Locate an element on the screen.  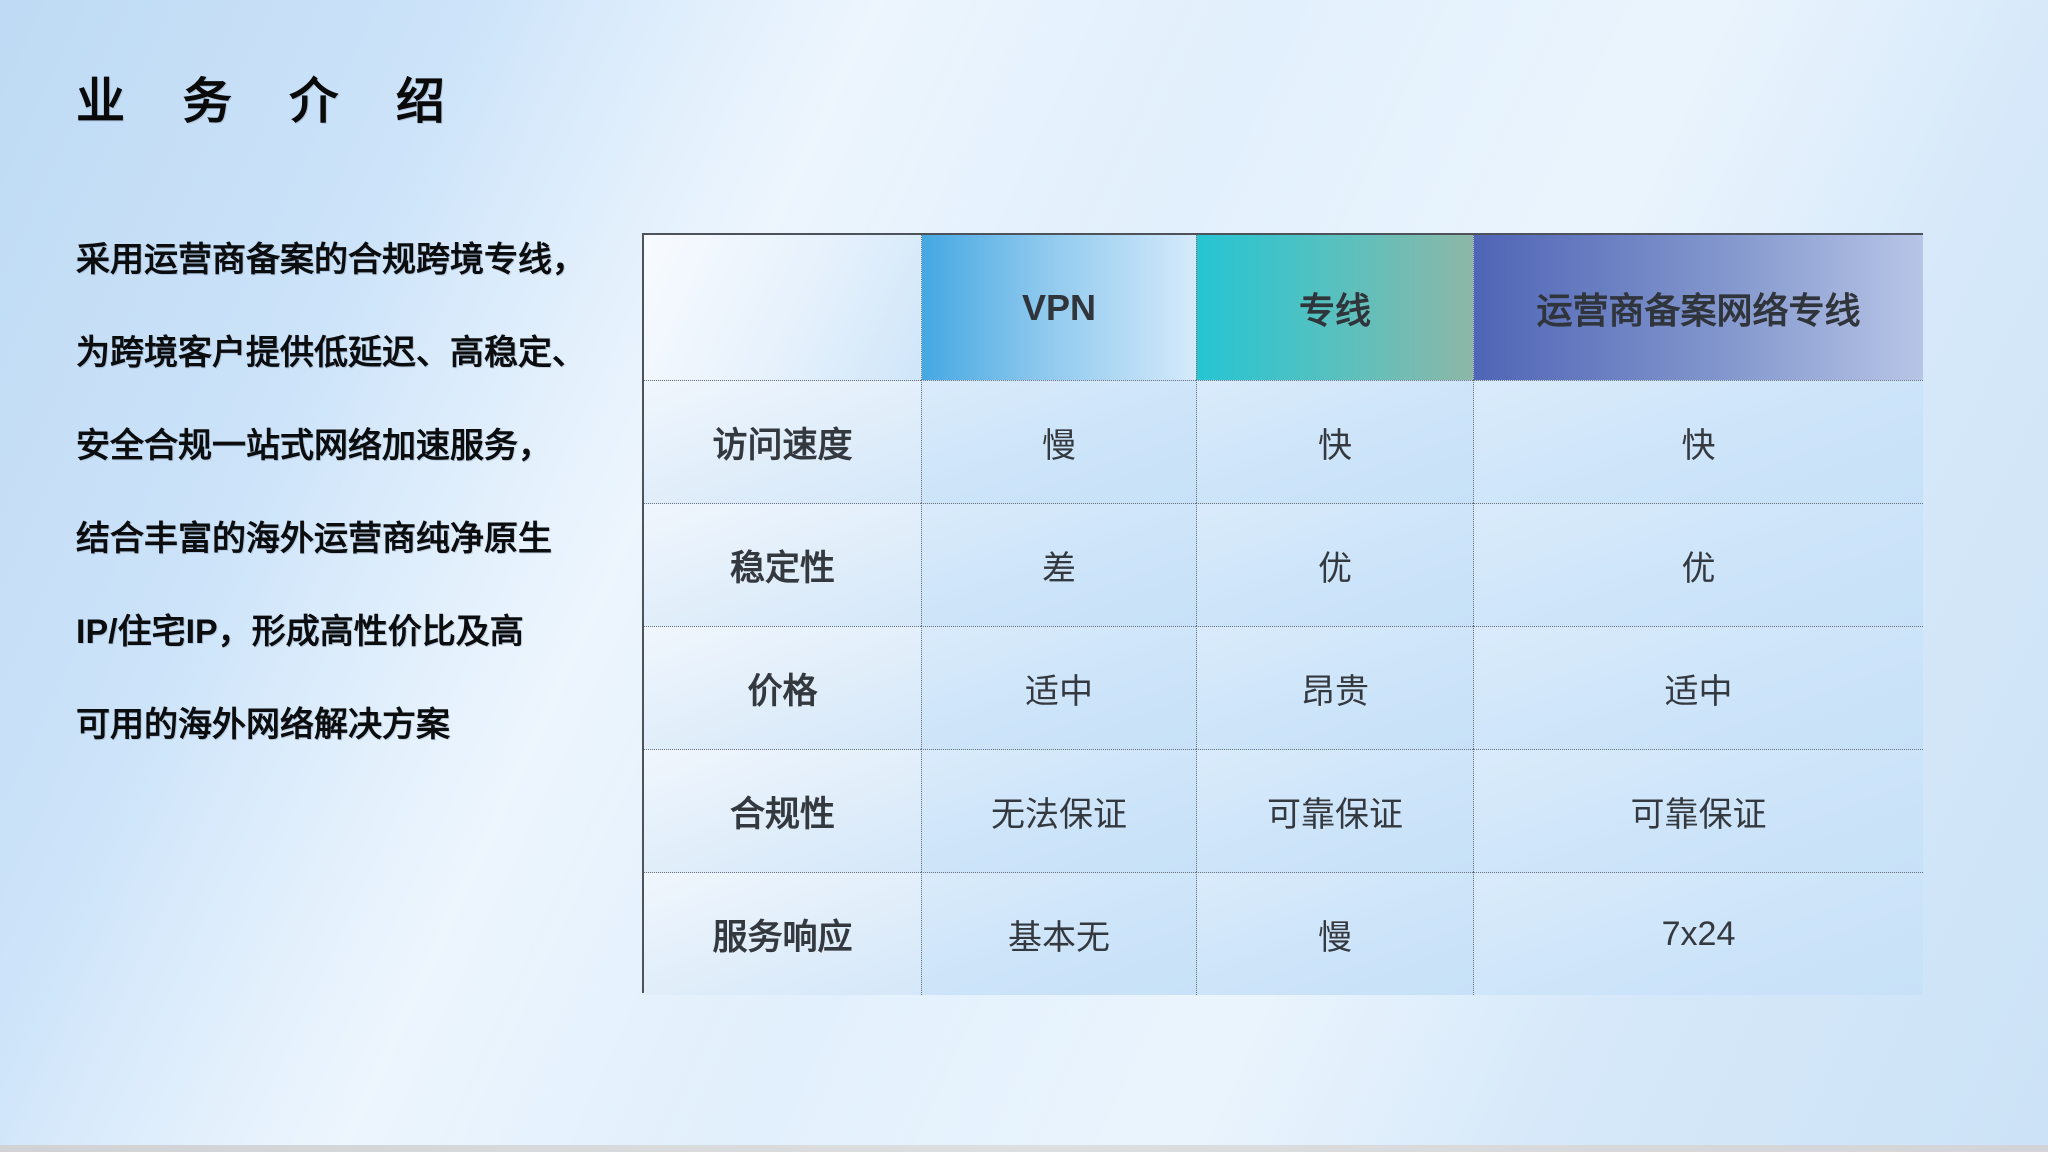
description-line-5: IP/住宅IP，形成高性价比及高 is located at coordinates (300, 632).